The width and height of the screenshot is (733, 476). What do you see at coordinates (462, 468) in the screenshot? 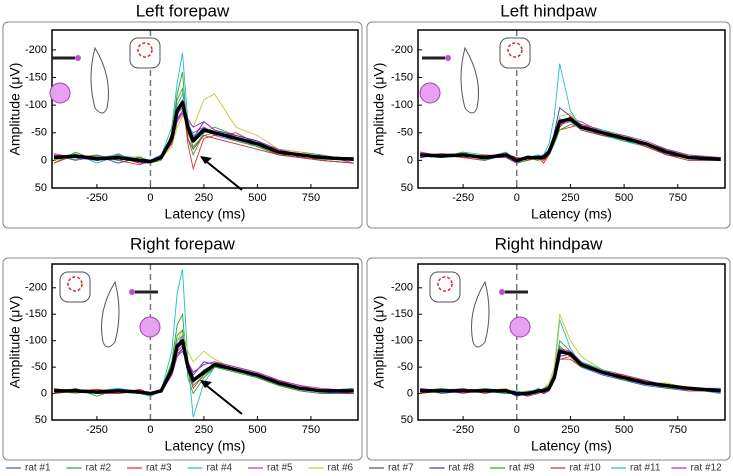
I see `legend-label: rat #8` at bounding box center [462, 468].